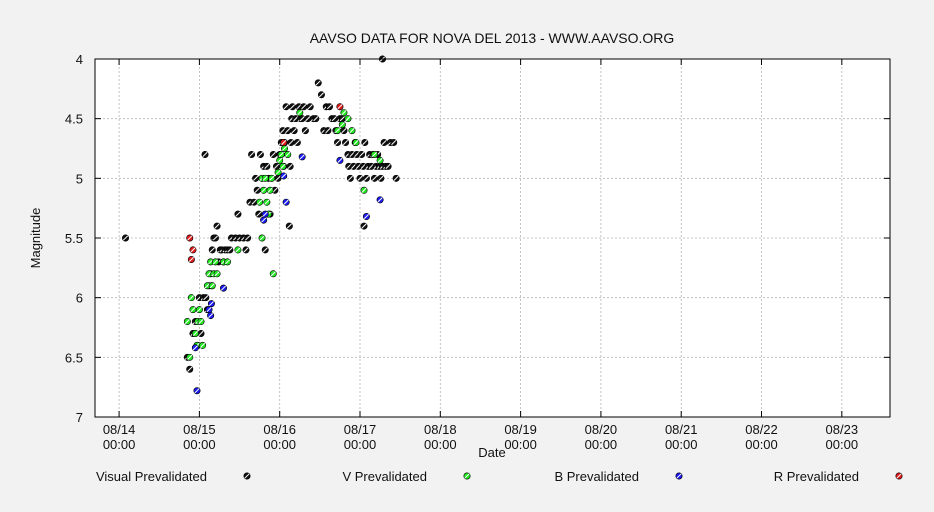  I want to click on x-axis-label: Date, so click(491, 452).